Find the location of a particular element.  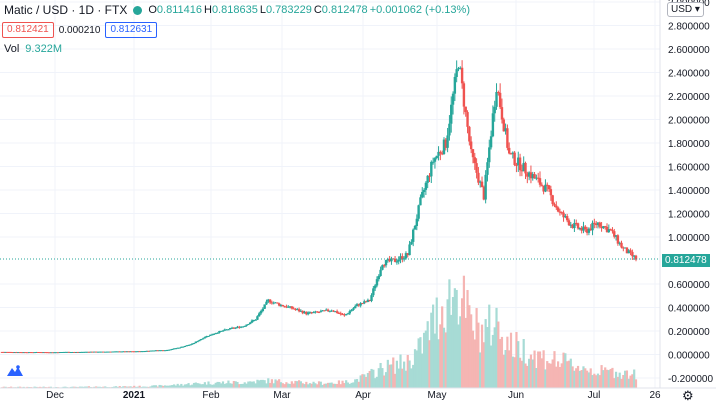

volume-value: 9.322M is located at coordinates (43, 49).